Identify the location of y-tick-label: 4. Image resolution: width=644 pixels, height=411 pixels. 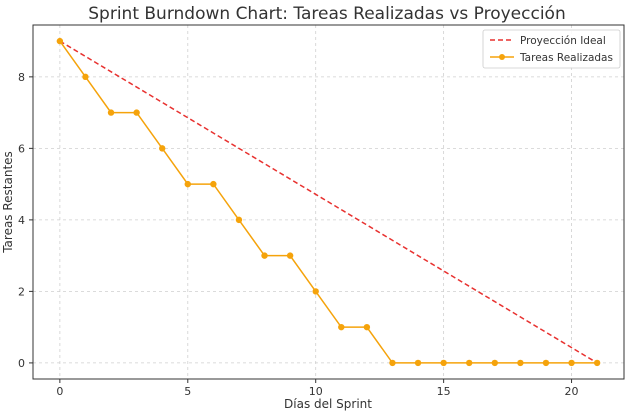
(21, 220).